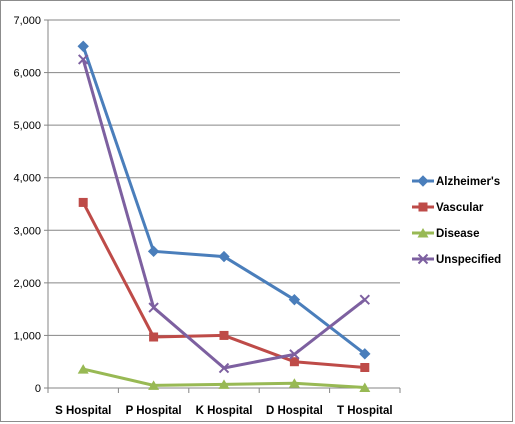 The width and height of the screenshot is (515, 424). I want to click on y-tick-label: 5,000, so click(27, 126).